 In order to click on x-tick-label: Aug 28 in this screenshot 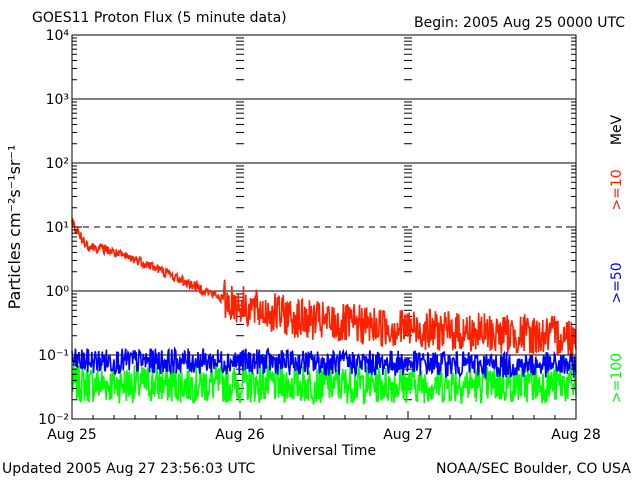, I will do `click(576, 435)`.